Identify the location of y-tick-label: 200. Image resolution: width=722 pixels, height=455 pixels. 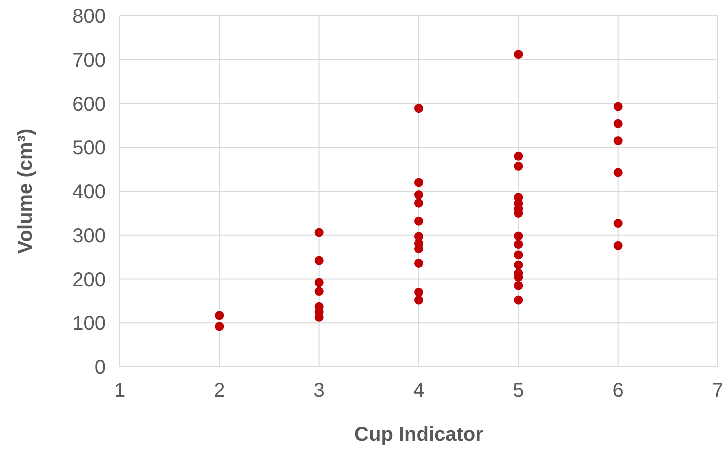
(89, 280).